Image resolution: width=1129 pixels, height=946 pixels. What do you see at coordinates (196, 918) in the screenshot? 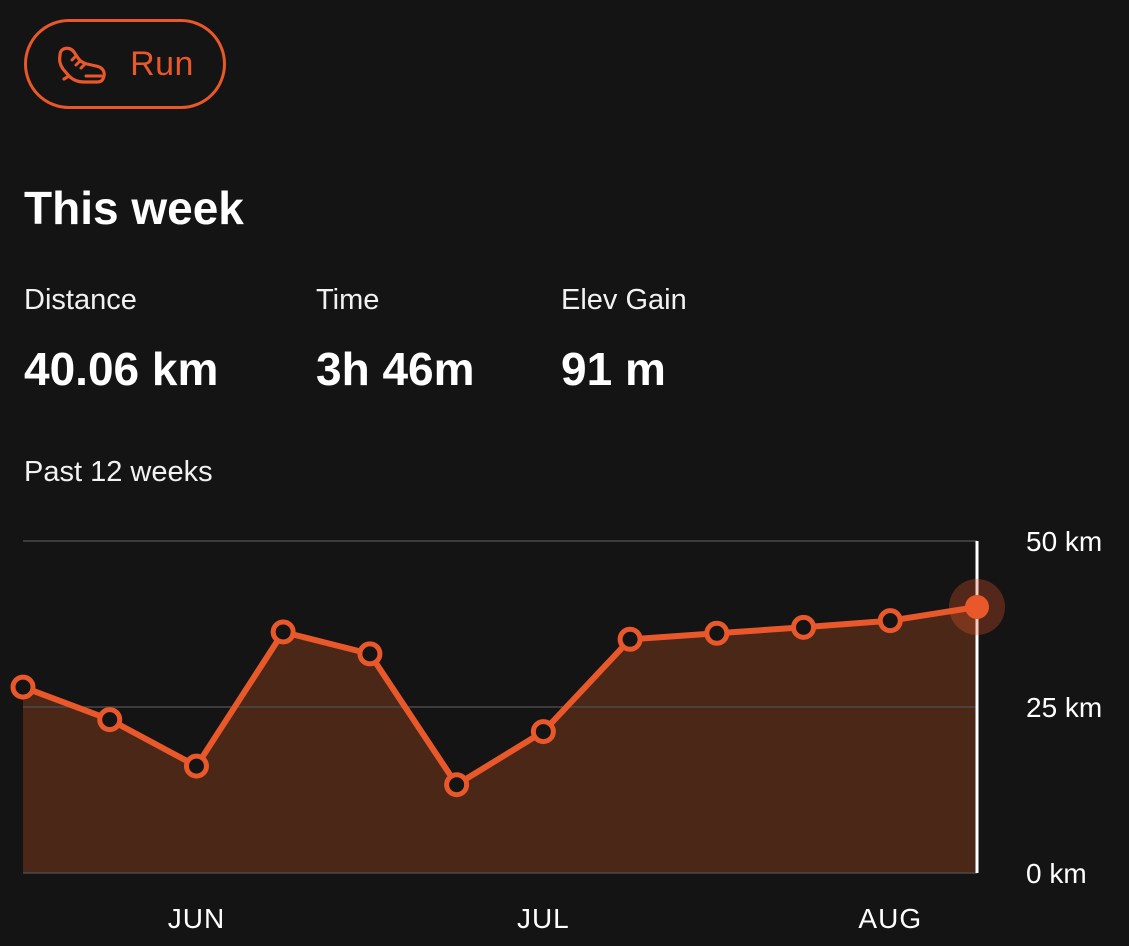
I see `x-tick-label: JUN` at bounding box center [196, 918].